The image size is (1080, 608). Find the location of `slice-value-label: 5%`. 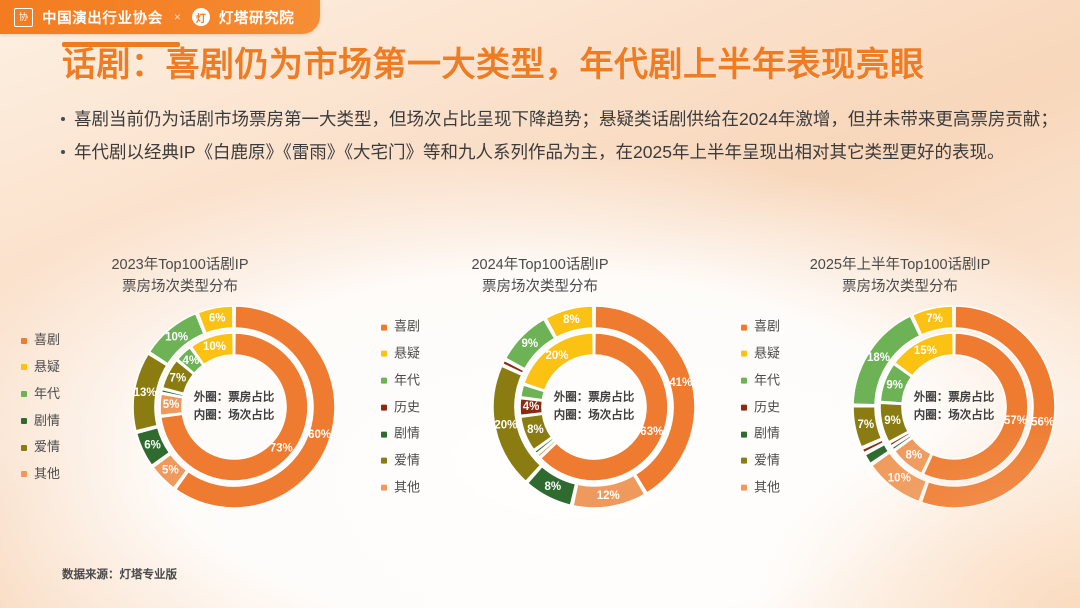

slice-value-label: 5% is located at coordinates (171, 405).